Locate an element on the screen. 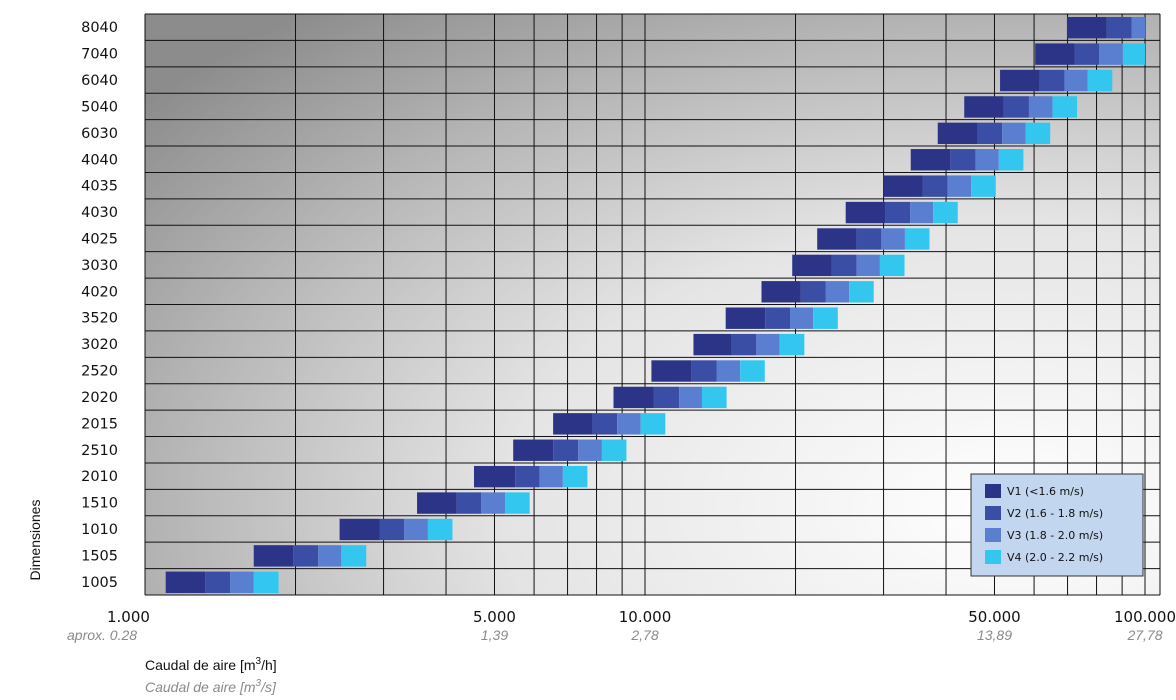 The image size is (1176, 700). bar-4025-v2 is located at coordinates (869, 239).